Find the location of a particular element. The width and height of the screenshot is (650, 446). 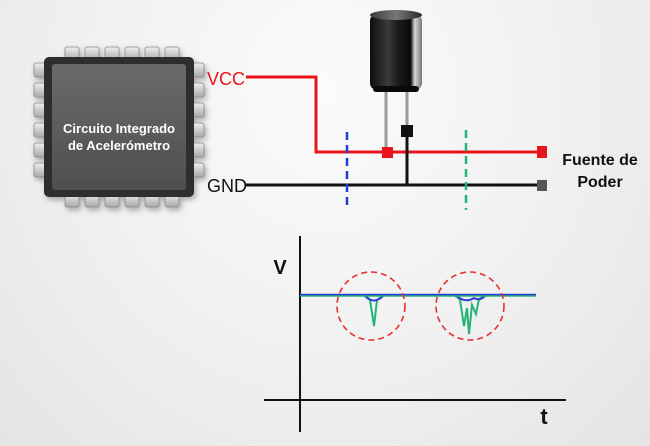

wires is located at coordinates (396, 133).